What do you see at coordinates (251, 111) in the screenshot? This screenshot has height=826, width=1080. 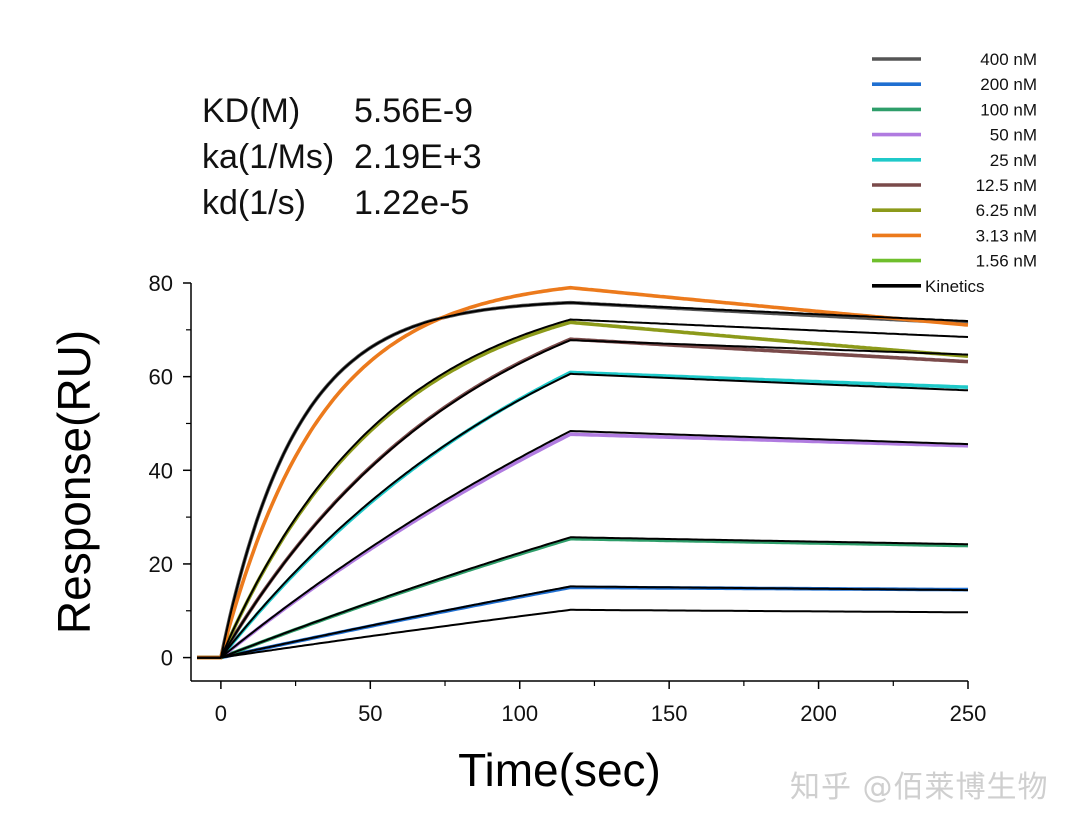 I see `stats-key: KD(M)` at bounding box center [251, 111].